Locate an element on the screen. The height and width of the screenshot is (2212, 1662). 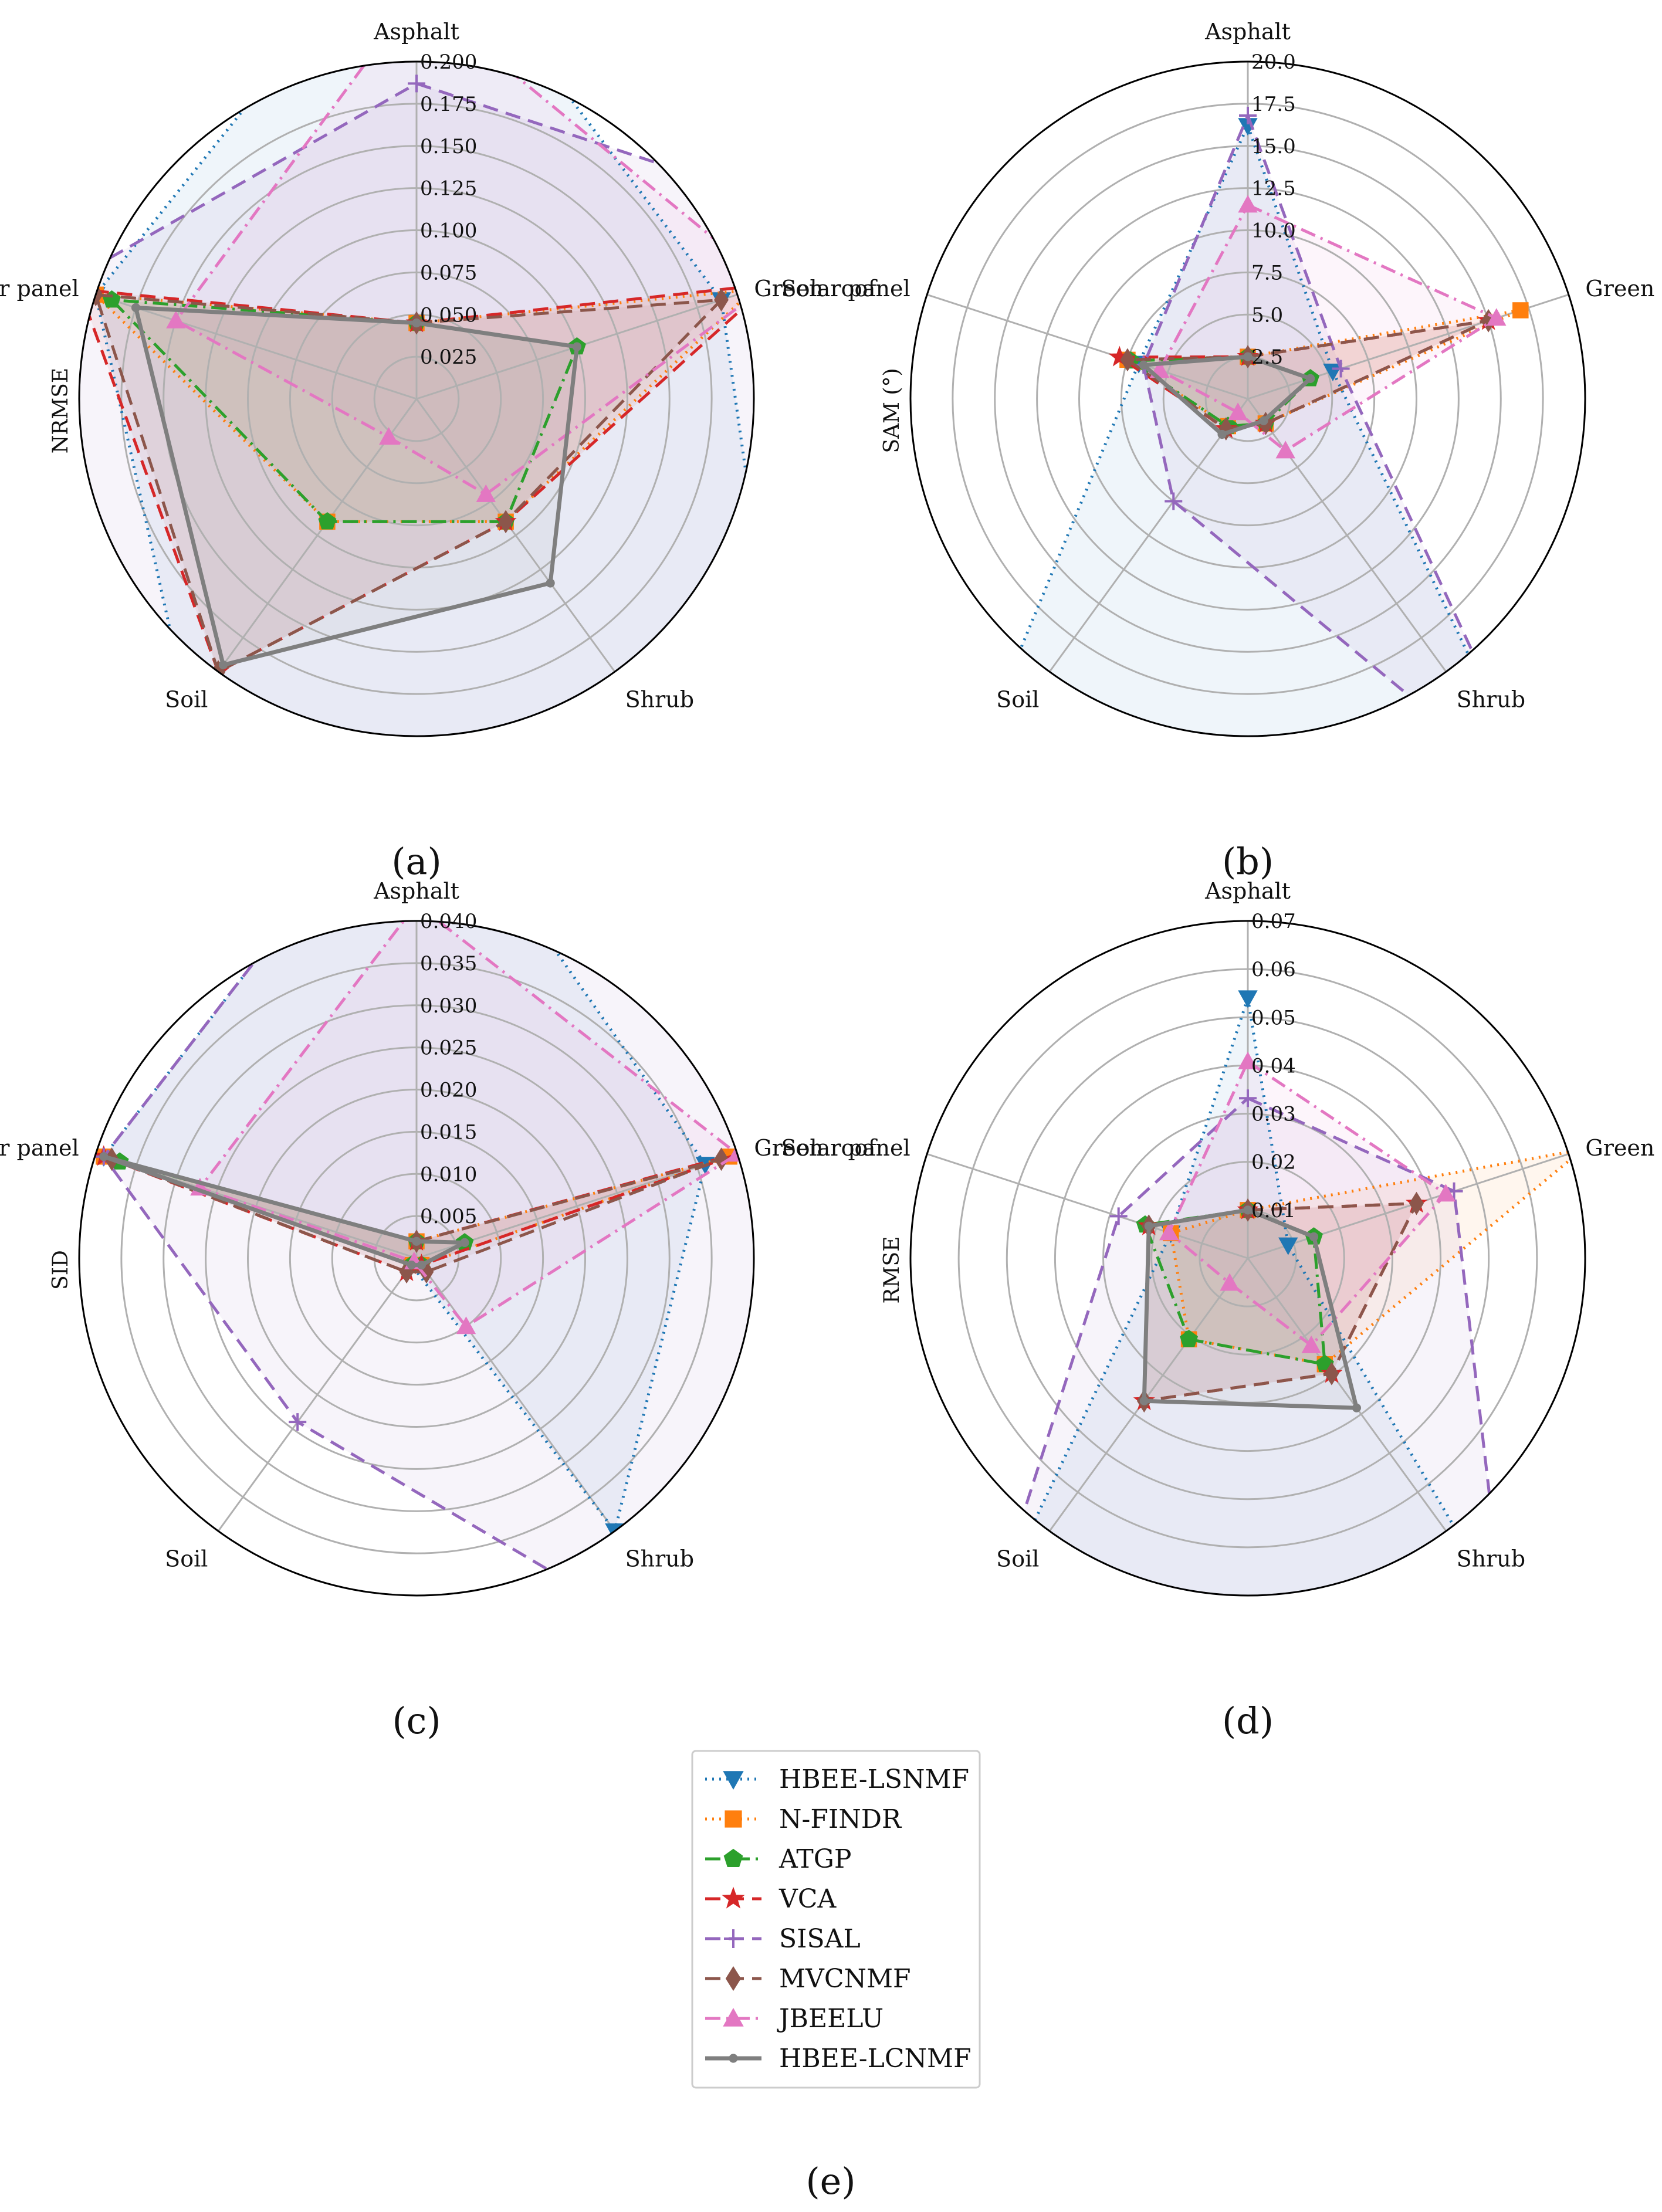
tick-label: 0.040 is located at coordinates (448, 921).